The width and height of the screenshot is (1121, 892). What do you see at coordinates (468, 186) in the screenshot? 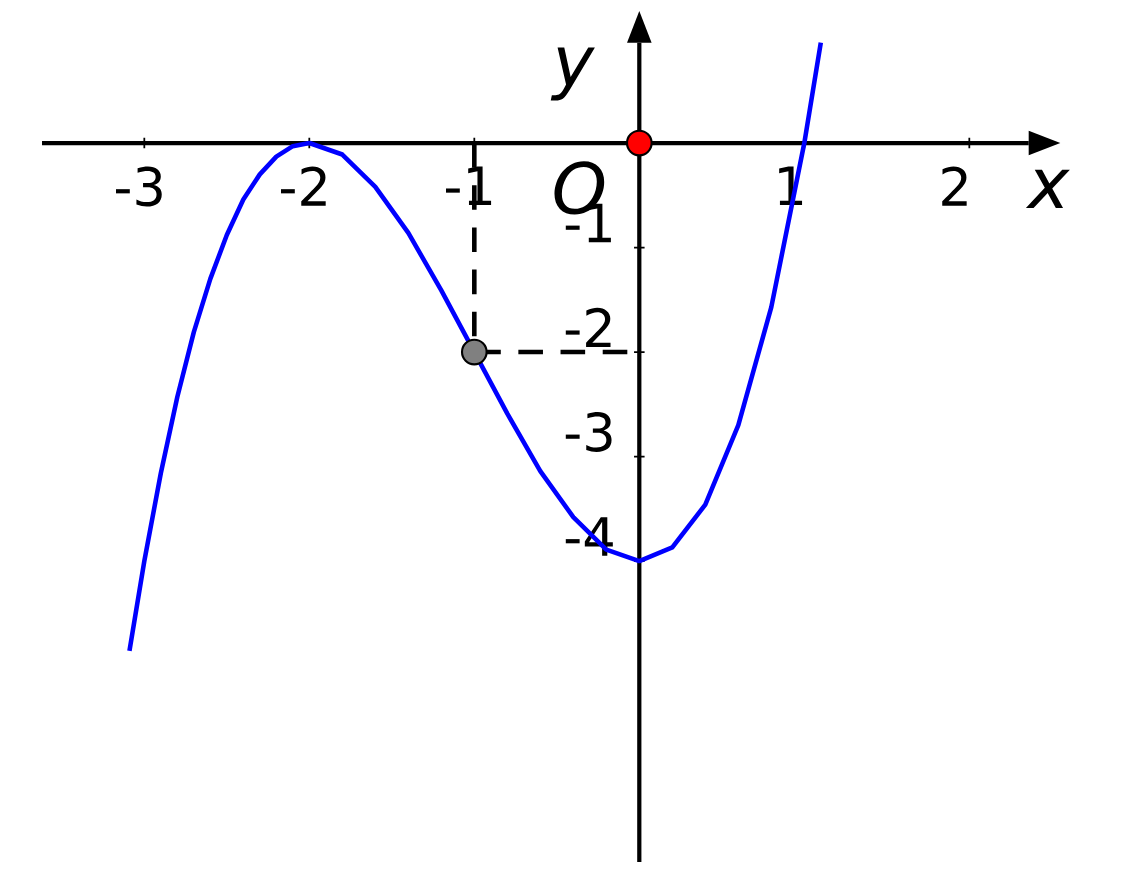
I see `x-tick-label: -1` at bounding box center [468, 186].